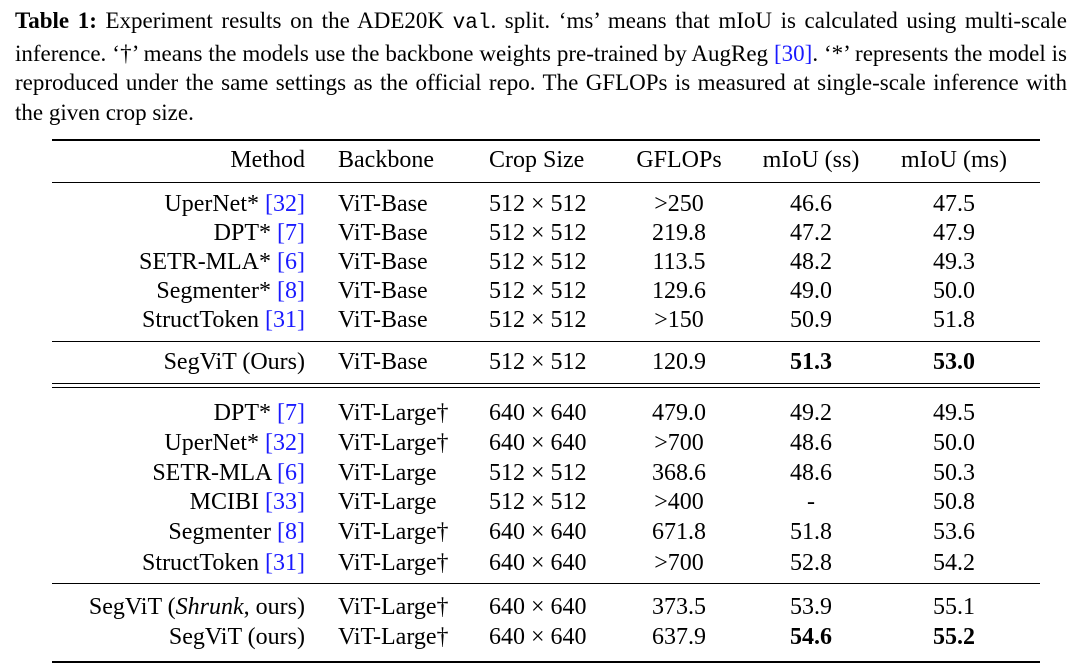 This screenshot has width=1080, height=670. What do you see at coordinates (679, 362) in the screenshot?
I see `gflops-cell: 120.9` at bounding box center [679, 362].